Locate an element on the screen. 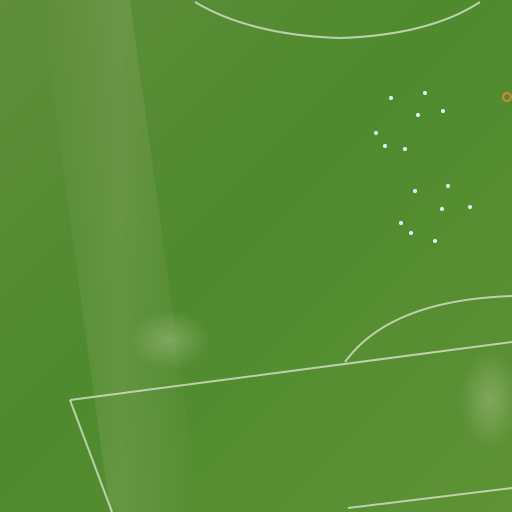 This screenshot has height=512, width=512. penalty-box-side is located at coordinates (91, 455).